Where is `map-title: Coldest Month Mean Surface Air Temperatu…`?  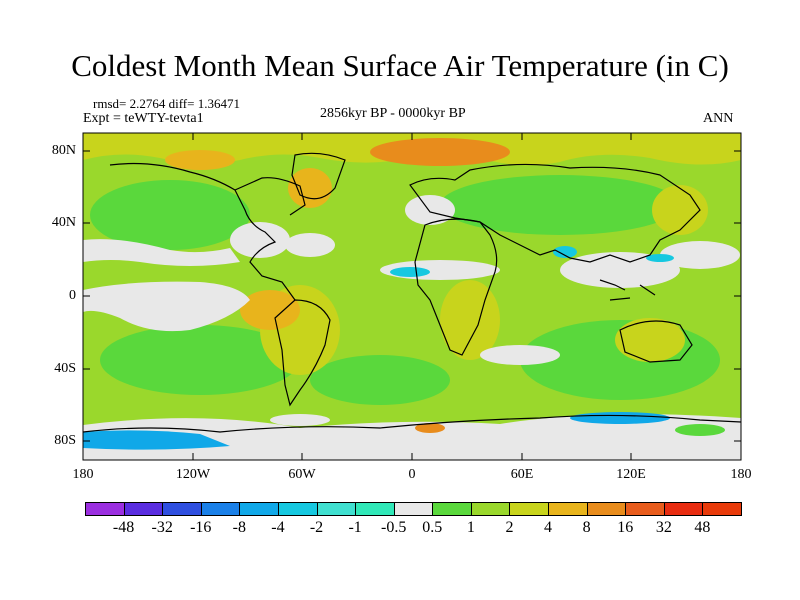 map-title: Coldest Month Mean Surface Air Temperatu… is located at coordinates (400, 65).